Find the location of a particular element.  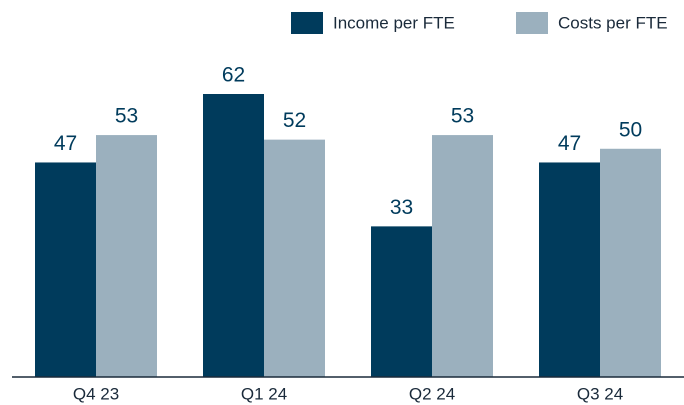

x-tick-label: Q3 24 is located at coordinates (600, 393).